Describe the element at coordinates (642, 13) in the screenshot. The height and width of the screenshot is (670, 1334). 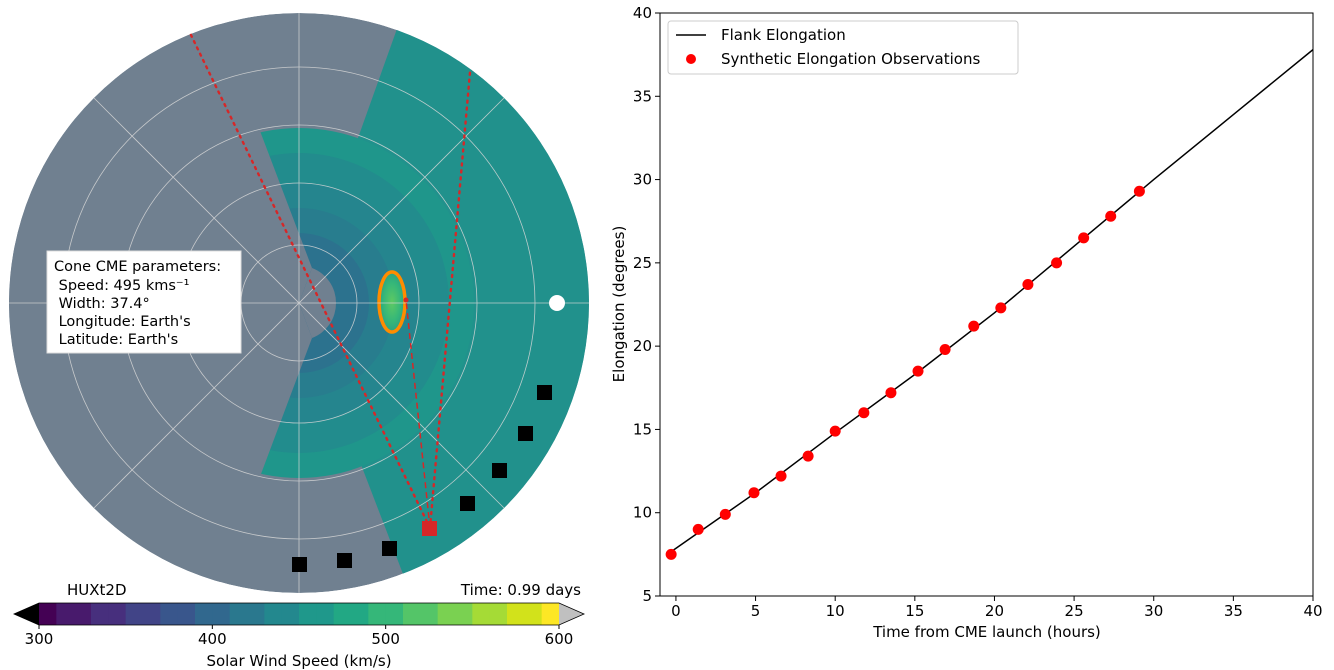
I see `y-tick-label: 40` at that location.